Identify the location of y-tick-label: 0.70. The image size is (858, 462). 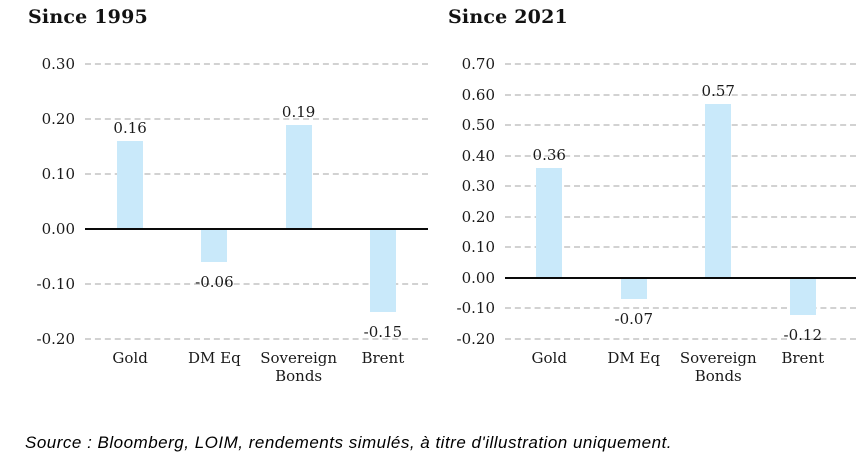
(478, 64).